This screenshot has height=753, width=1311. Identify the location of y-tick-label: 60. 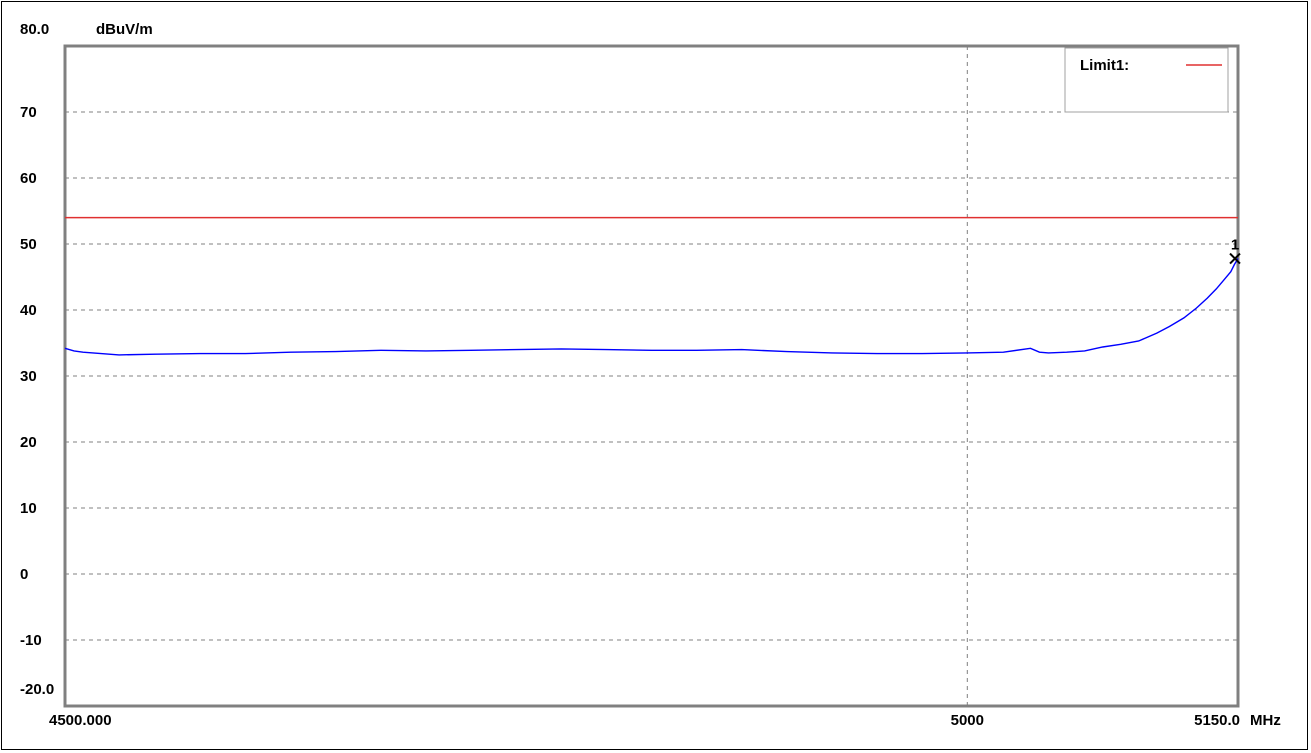
(28, 178).